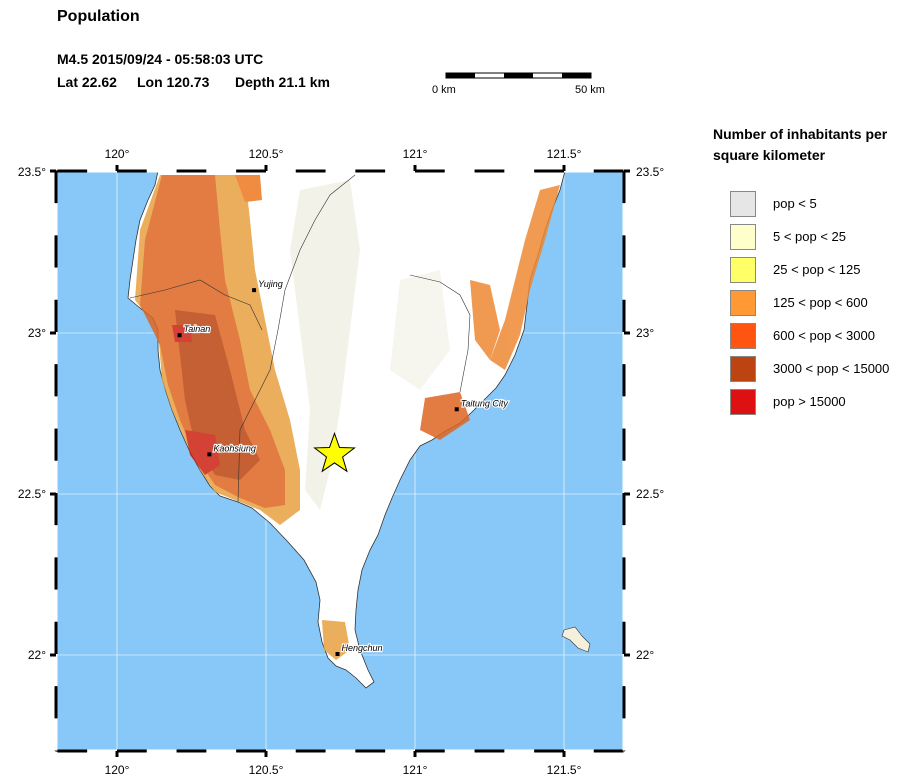  What do you see at coordinates (485, 403) in the screenshot?
I see `city-label: Taitung City` at bounding box center [485, 403].